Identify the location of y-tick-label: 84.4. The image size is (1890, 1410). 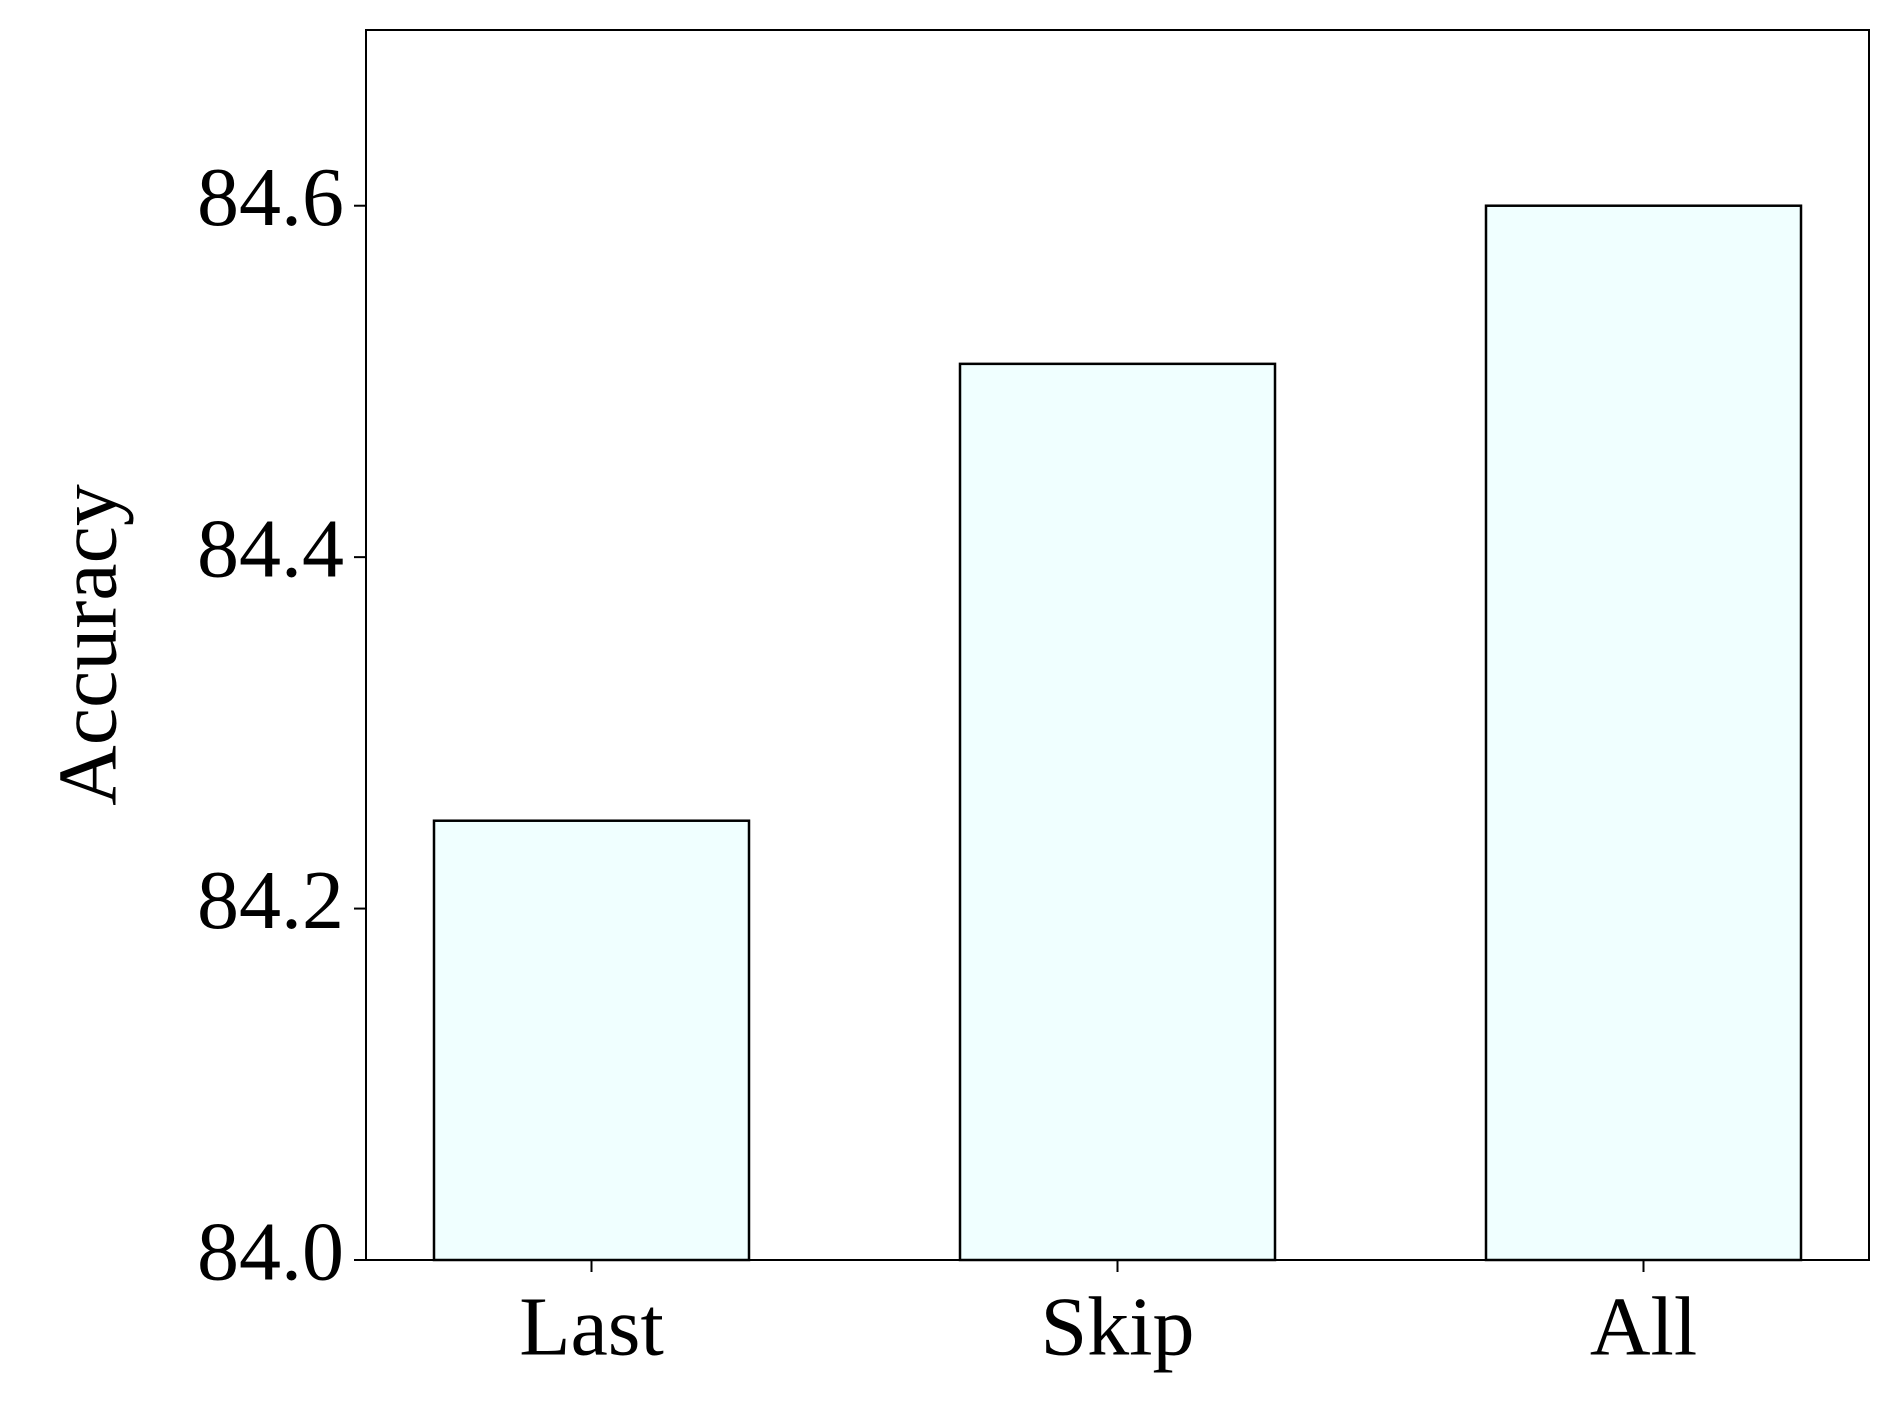
(270, 548).